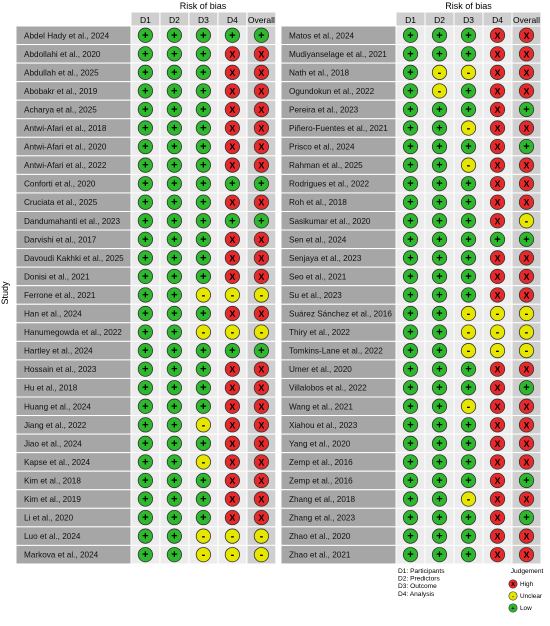 The width and height of the screenshot is (550, 626). What do you see at coordinates (315, 295) in the screenshot?
I see `study-label: Su et al., 2023` at bounding box center [315, 295].